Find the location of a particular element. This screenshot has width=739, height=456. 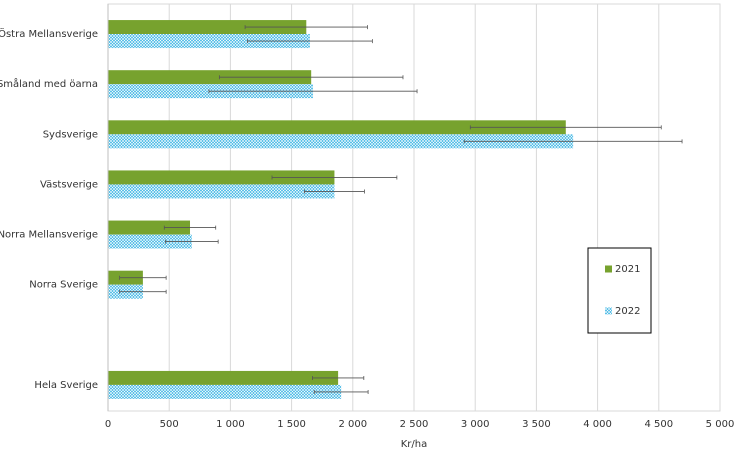

x-tick-label: 3 500 is located at coordinates (536, 424).